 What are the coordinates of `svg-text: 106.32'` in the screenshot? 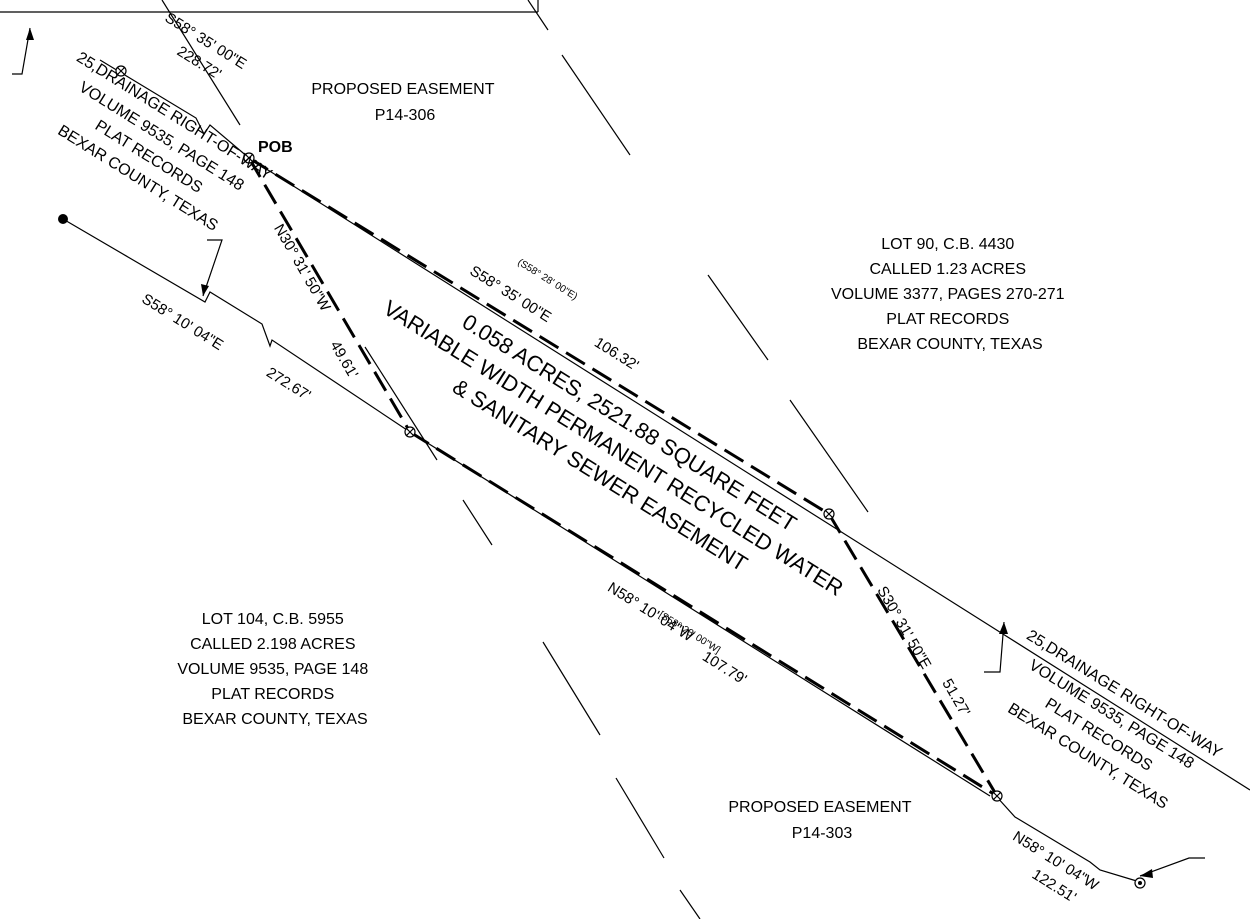 It's located at (616, 354).